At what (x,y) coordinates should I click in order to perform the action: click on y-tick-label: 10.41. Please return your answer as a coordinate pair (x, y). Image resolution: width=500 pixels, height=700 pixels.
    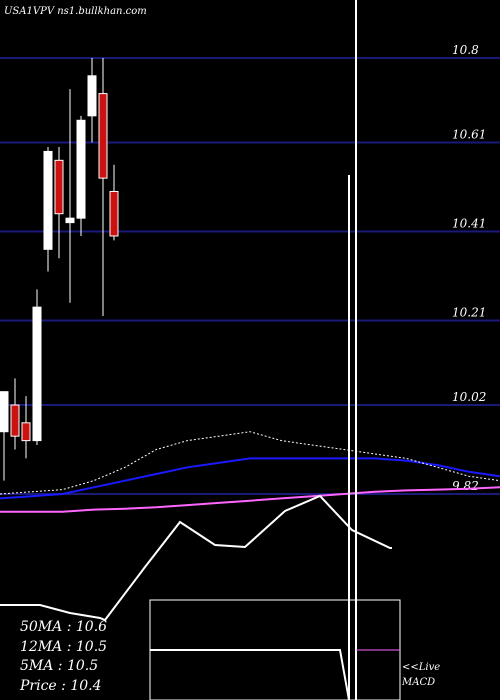
    Looking at the image, I should click on (469, 224).